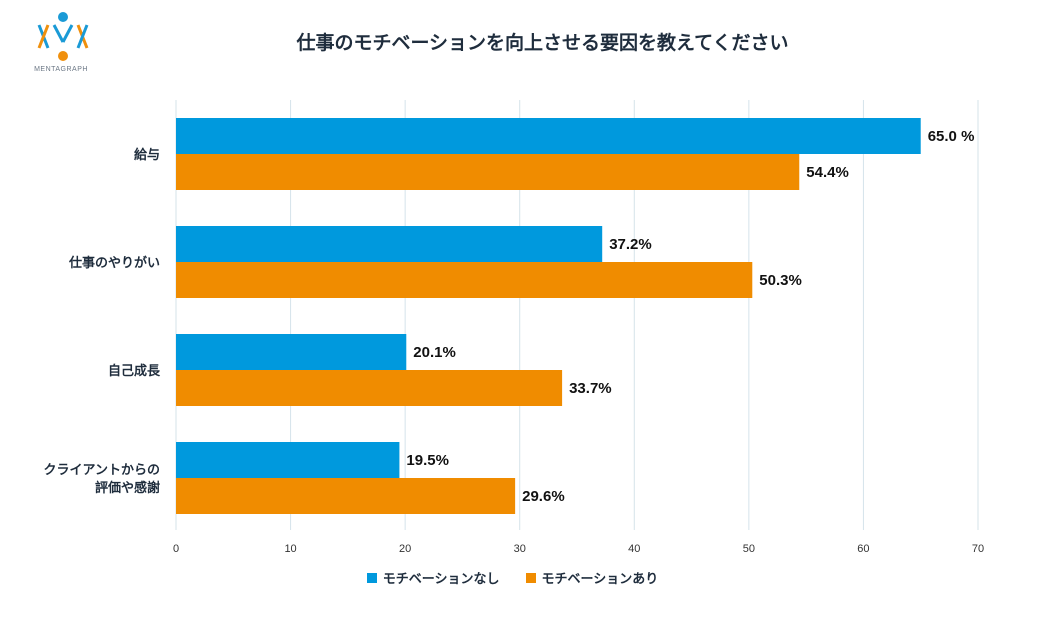  Describe the element at coordinates (134, 371) in the screenshot. I see `category-label: 自己成長` at that location.